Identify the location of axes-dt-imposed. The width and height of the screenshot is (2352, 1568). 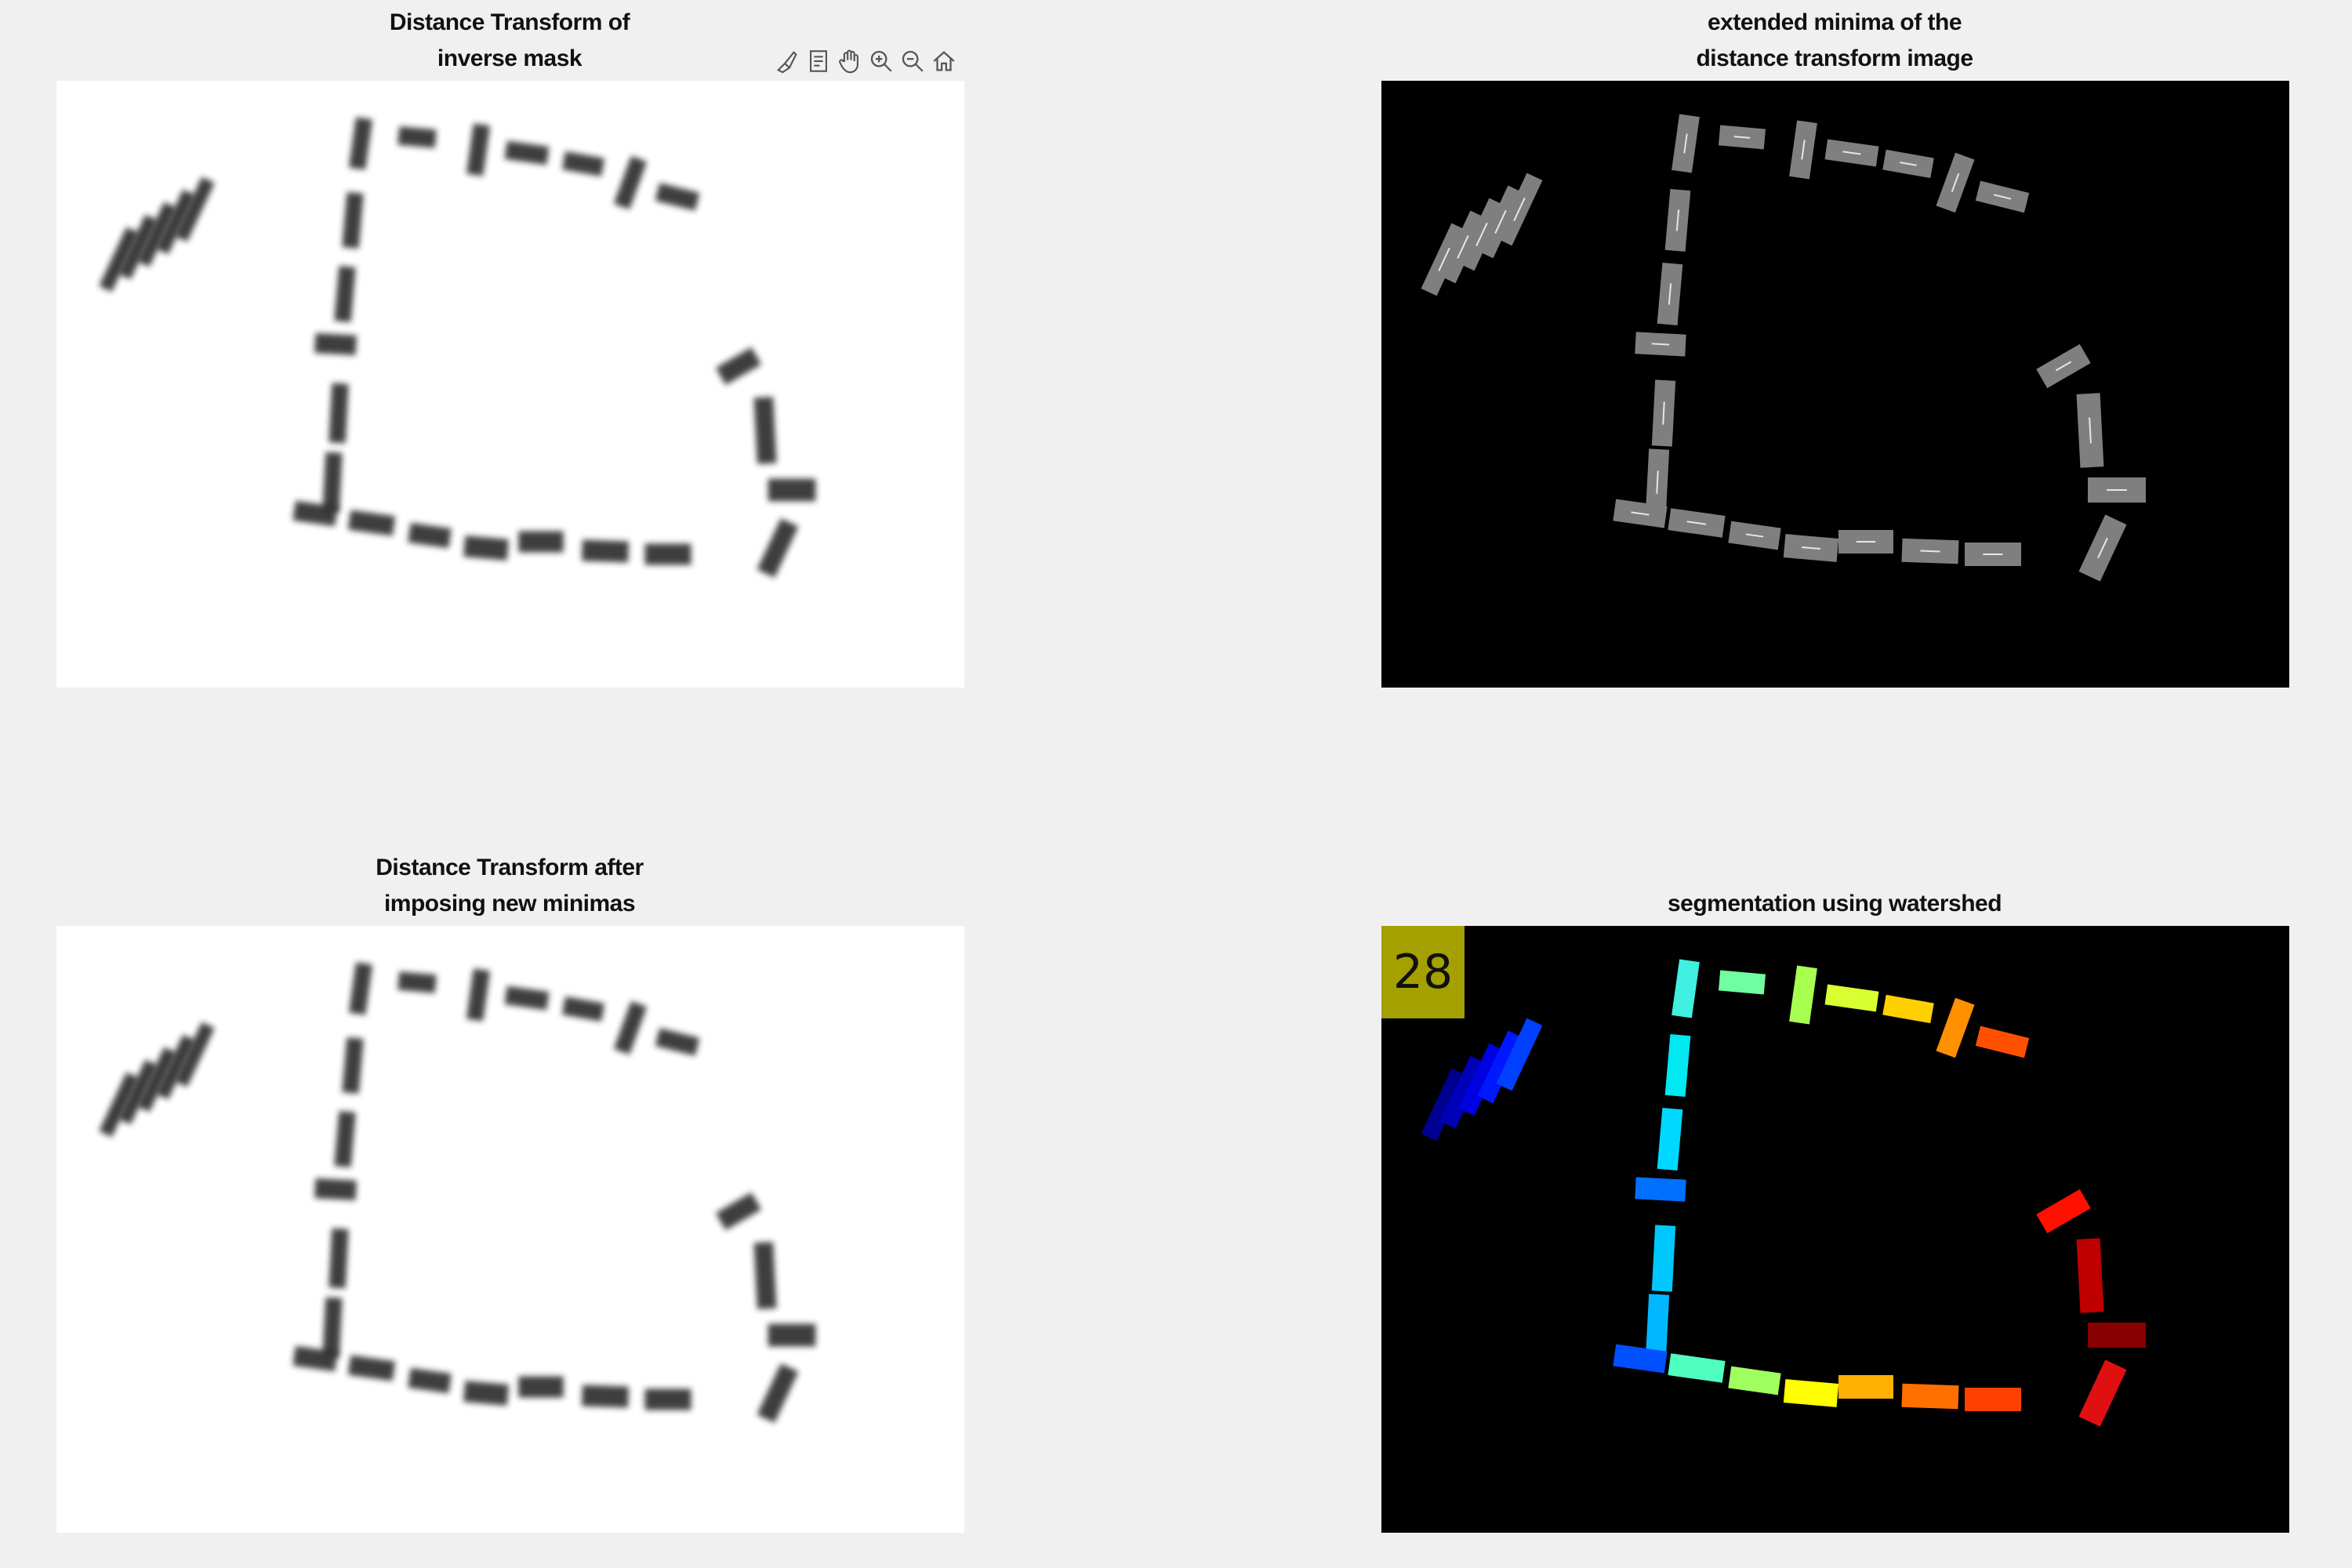
(510, 1229).